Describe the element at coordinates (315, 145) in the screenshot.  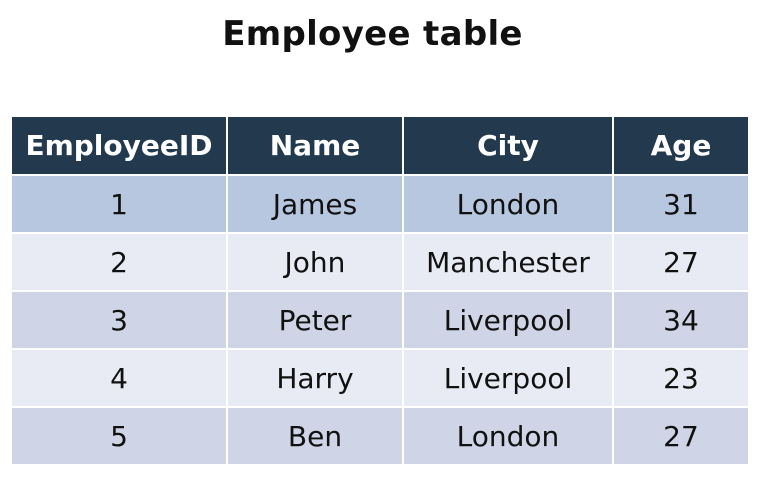
I see `column-header-name: Name` at that location.